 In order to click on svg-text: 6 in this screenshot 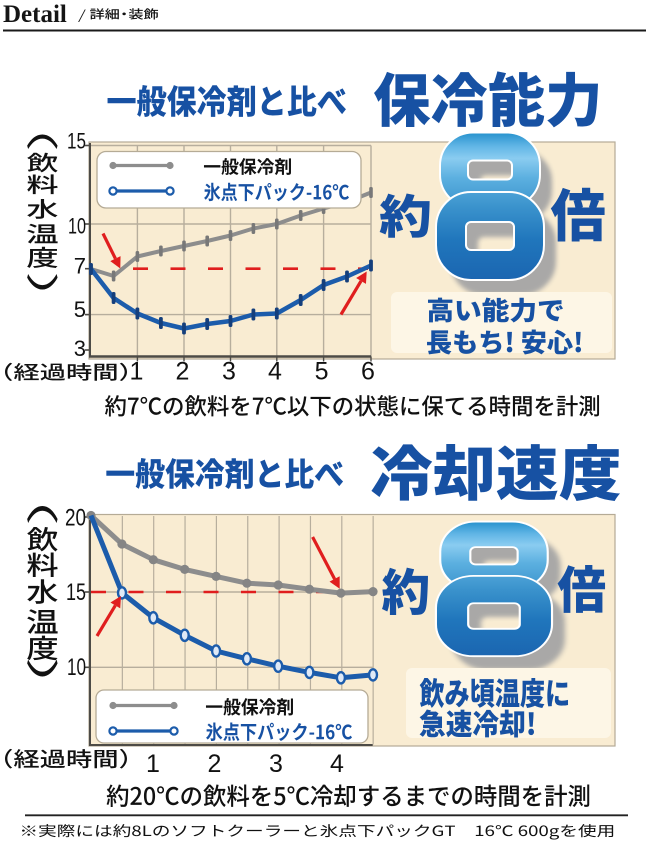, I will do `click(368, 372)`.